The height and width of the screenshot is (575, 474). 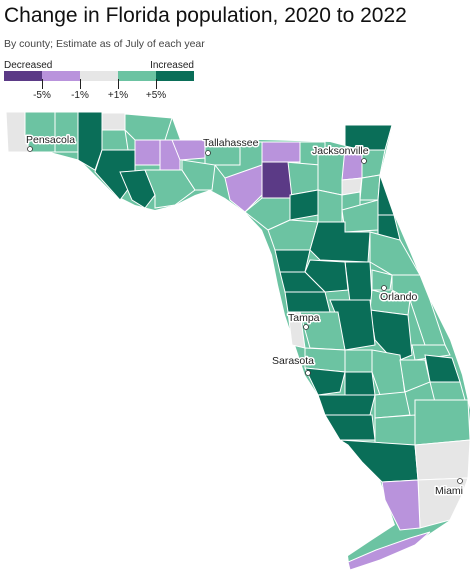 What do you see at coordinates (277, 180) in the screenshot?
I see `county-lafayette` at bounding box center [277, 180].